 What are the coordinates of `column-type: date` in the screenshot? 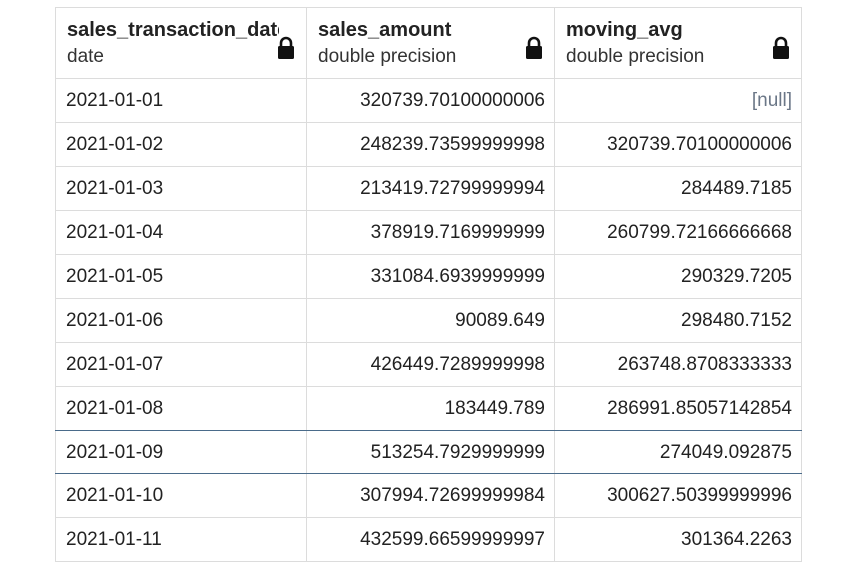 It's located at (85, 56).